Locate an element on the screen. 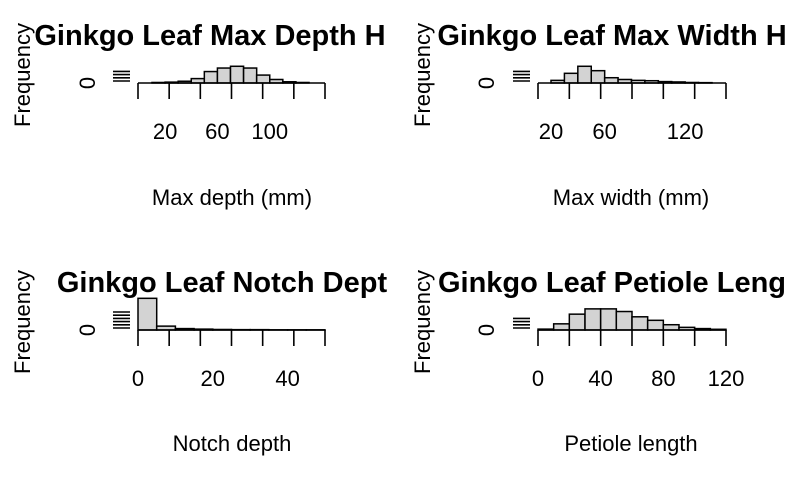 The image size is (800, 494). x-tick-label: 100 is located at coordinates (269, 131).